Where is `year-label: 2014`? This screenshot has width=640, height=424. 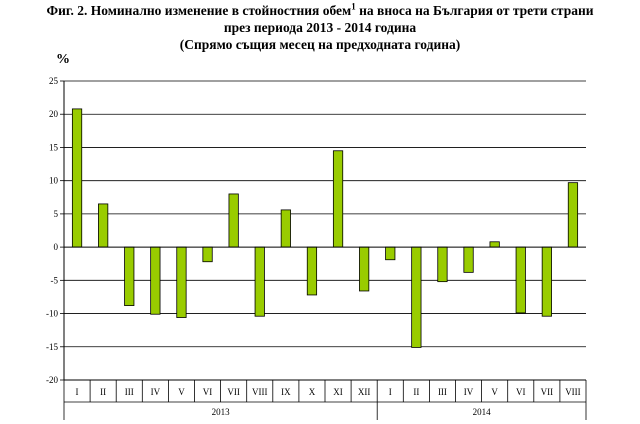
year-label: 2014 is located at coordinates (482, 412).